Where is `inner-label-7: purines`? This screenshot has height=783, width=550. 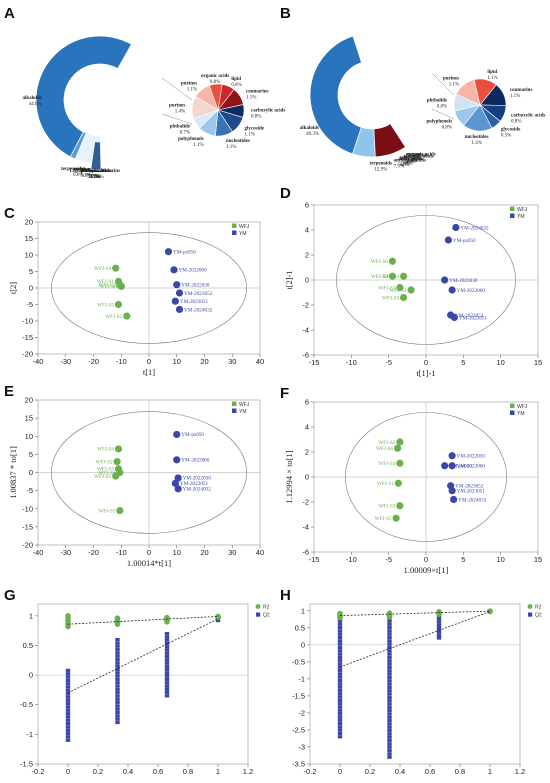
inner-label-7: purines is located at coordinates (451, 78).